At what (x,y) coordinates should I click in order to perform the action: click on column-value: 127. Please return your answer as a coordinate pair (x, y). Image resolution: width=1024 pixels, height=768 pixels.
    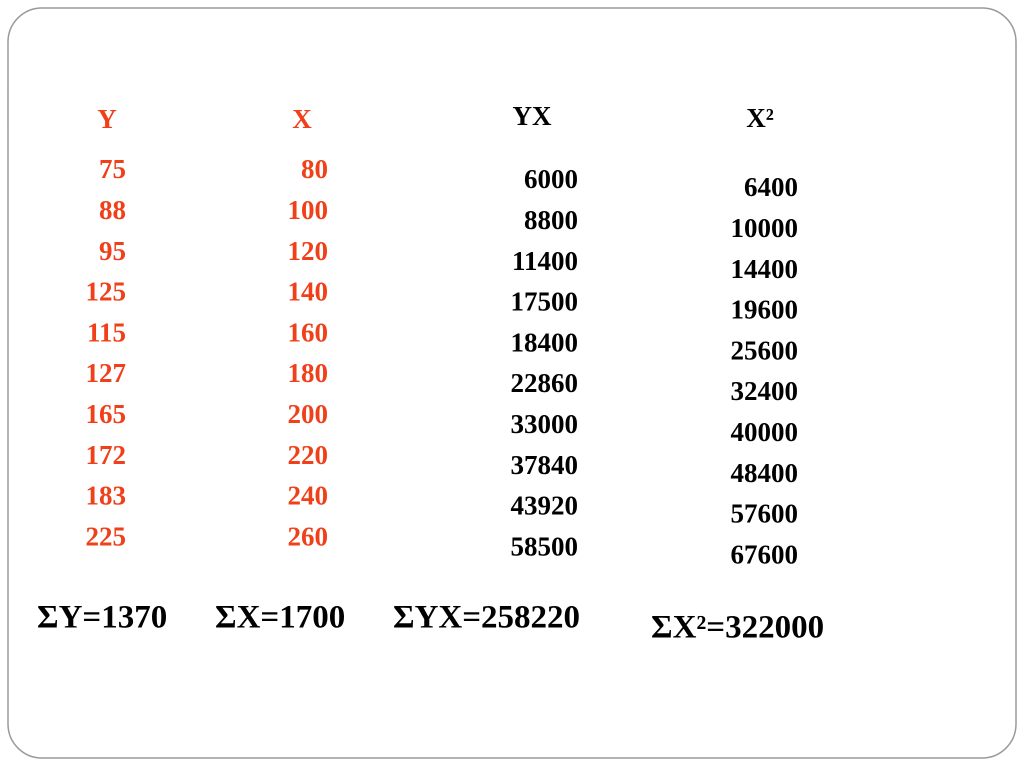
    Looking at the image, I should click on (106, 373).